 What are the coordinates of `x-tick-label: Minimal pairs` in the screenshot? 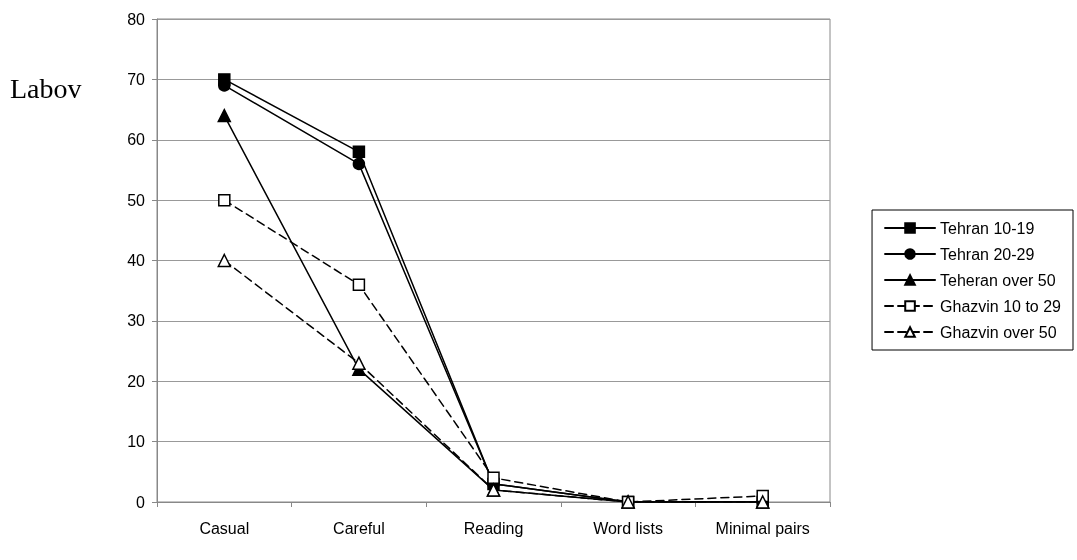 It's located at (762, 528).